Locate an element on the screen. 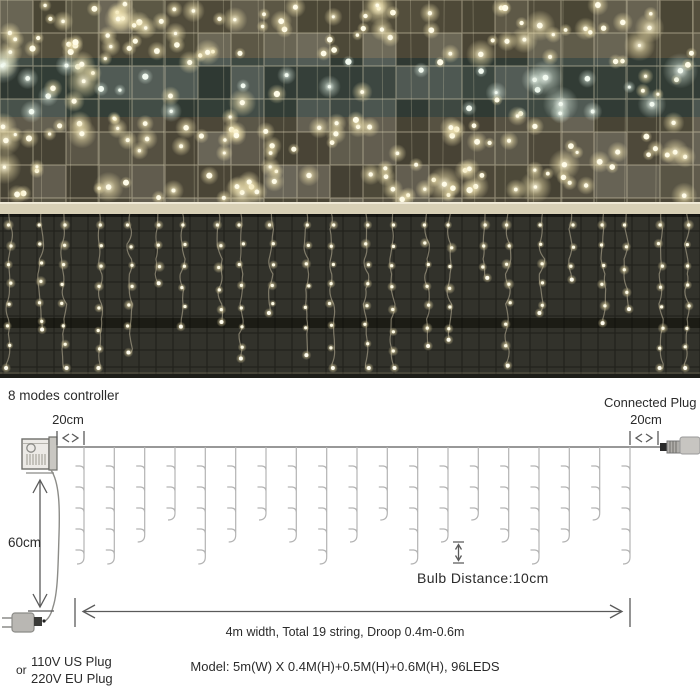  drop-height-arrow is located at coordinates (41, 545).